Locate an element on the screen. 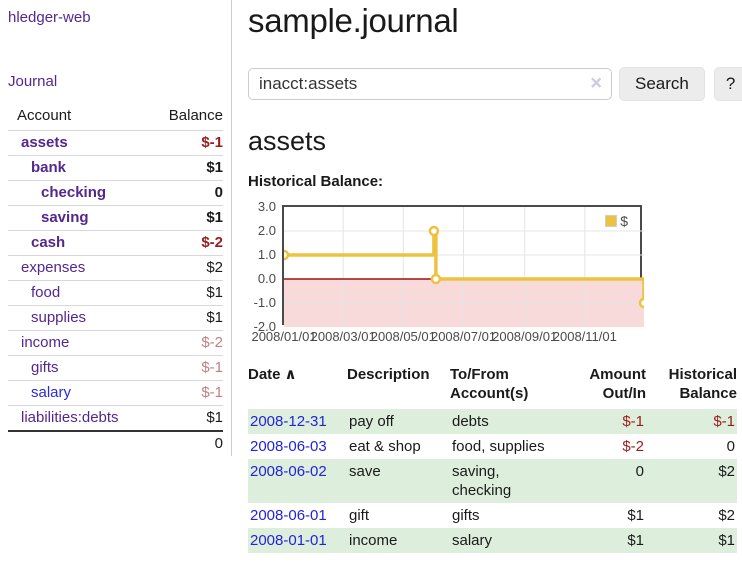 The height and width of the screenshot is (582, 742). transaction-accounts: gifts is located at coordinates (466, 515).